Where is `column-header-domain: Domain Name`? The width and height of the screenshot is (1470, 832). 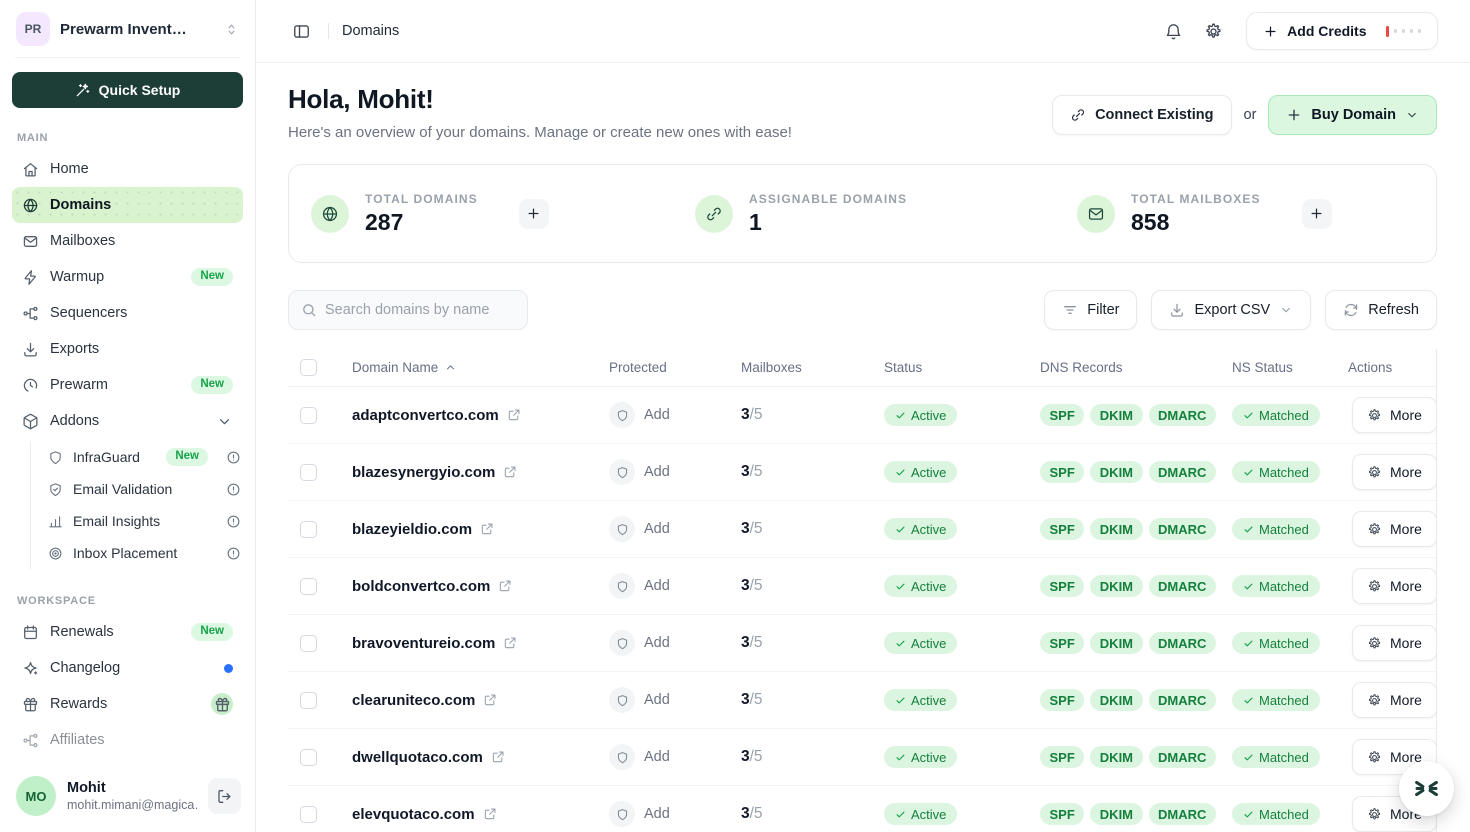
column-header-domain: Domain Name is located at coordinates (468, 367).